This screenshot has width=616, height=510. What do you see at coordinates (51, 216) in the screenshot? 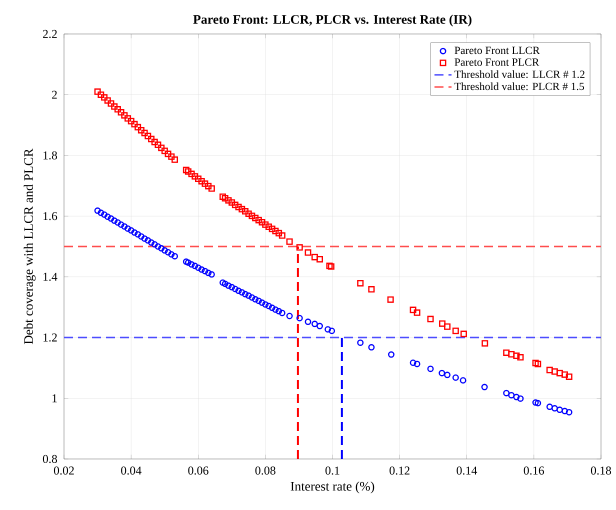
I see `y-tick-label: 1.6` at bounding box center [51, 216].